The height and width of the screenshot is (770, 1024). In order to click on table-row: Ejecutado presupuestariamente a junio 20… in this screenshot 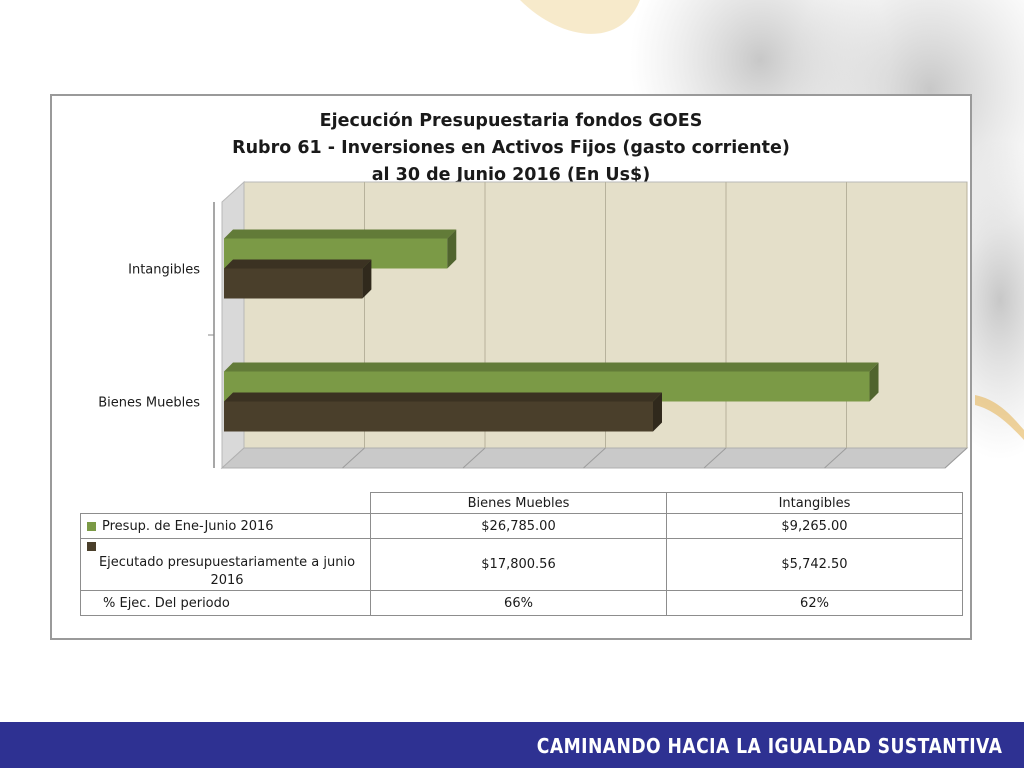, I will do `click(521, 564)`.